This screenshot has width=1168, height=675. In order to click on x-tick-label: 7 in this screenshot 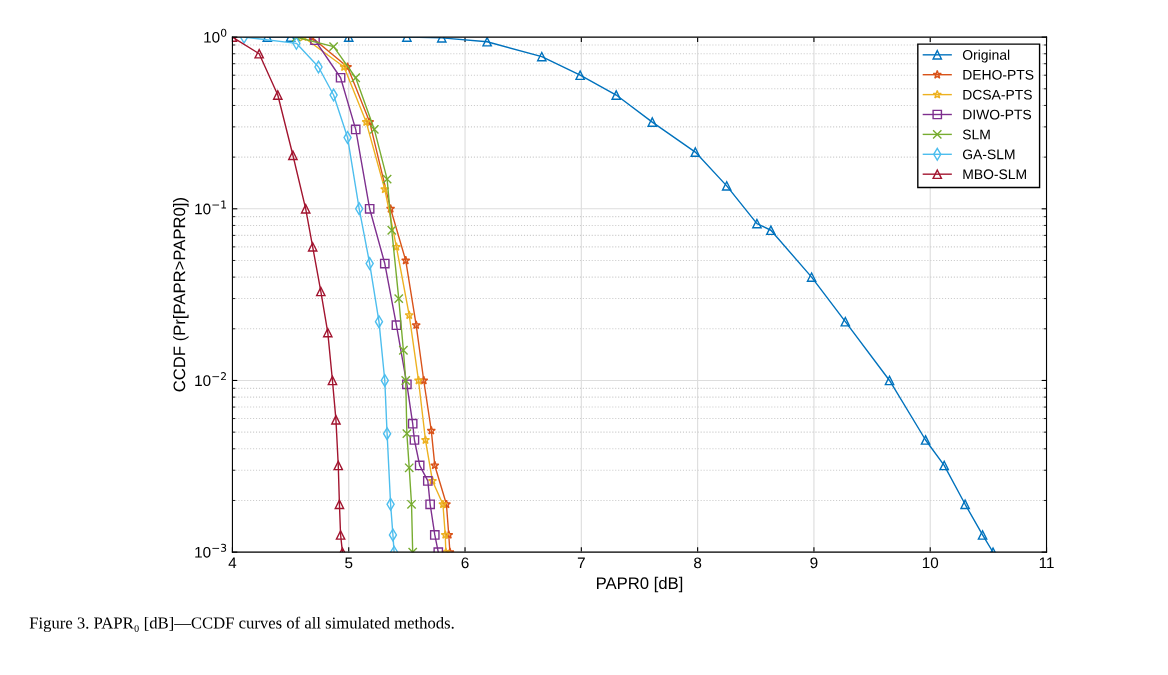, I will do `click(581, 563)`.